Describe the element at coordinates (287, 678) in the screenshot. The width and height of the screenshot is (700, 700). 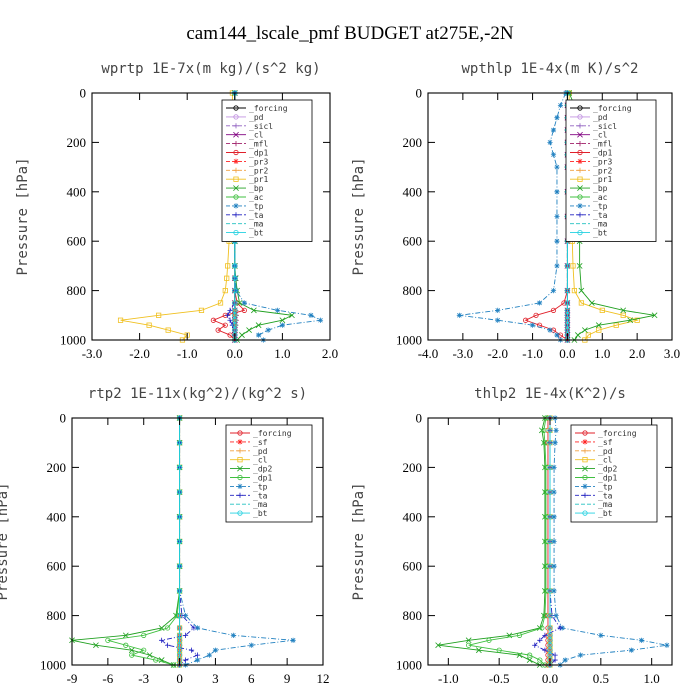
I see `x-tick-label: 9` at that location.